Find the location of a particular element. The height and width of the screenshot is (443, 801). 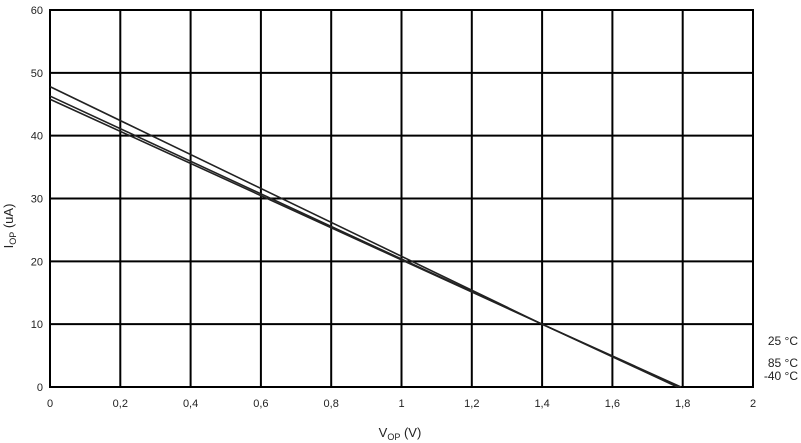

x-tick-label: 1,2 is located at coordinates (471, 404).